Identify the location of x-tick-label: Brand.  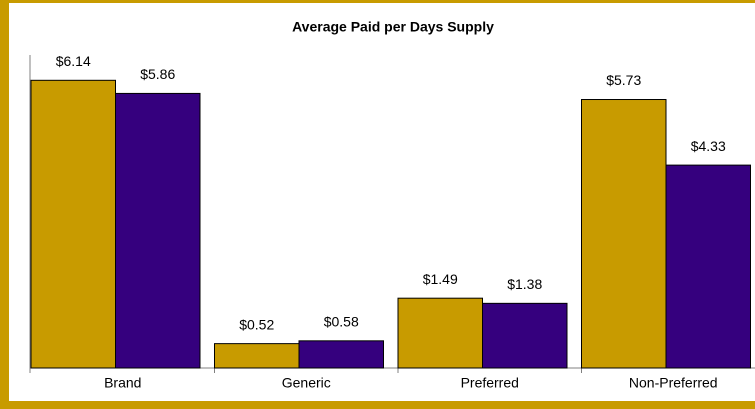
(122, 383).